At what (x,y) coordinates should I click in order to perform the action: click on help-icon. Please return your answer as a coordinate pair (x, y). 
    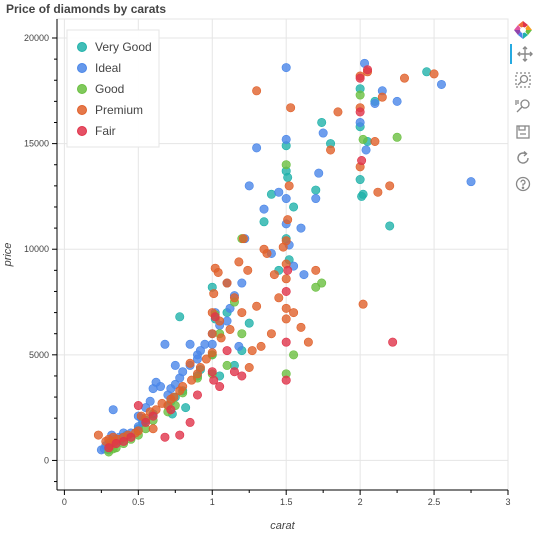
    Looking at the image, I should click on (523, 184).